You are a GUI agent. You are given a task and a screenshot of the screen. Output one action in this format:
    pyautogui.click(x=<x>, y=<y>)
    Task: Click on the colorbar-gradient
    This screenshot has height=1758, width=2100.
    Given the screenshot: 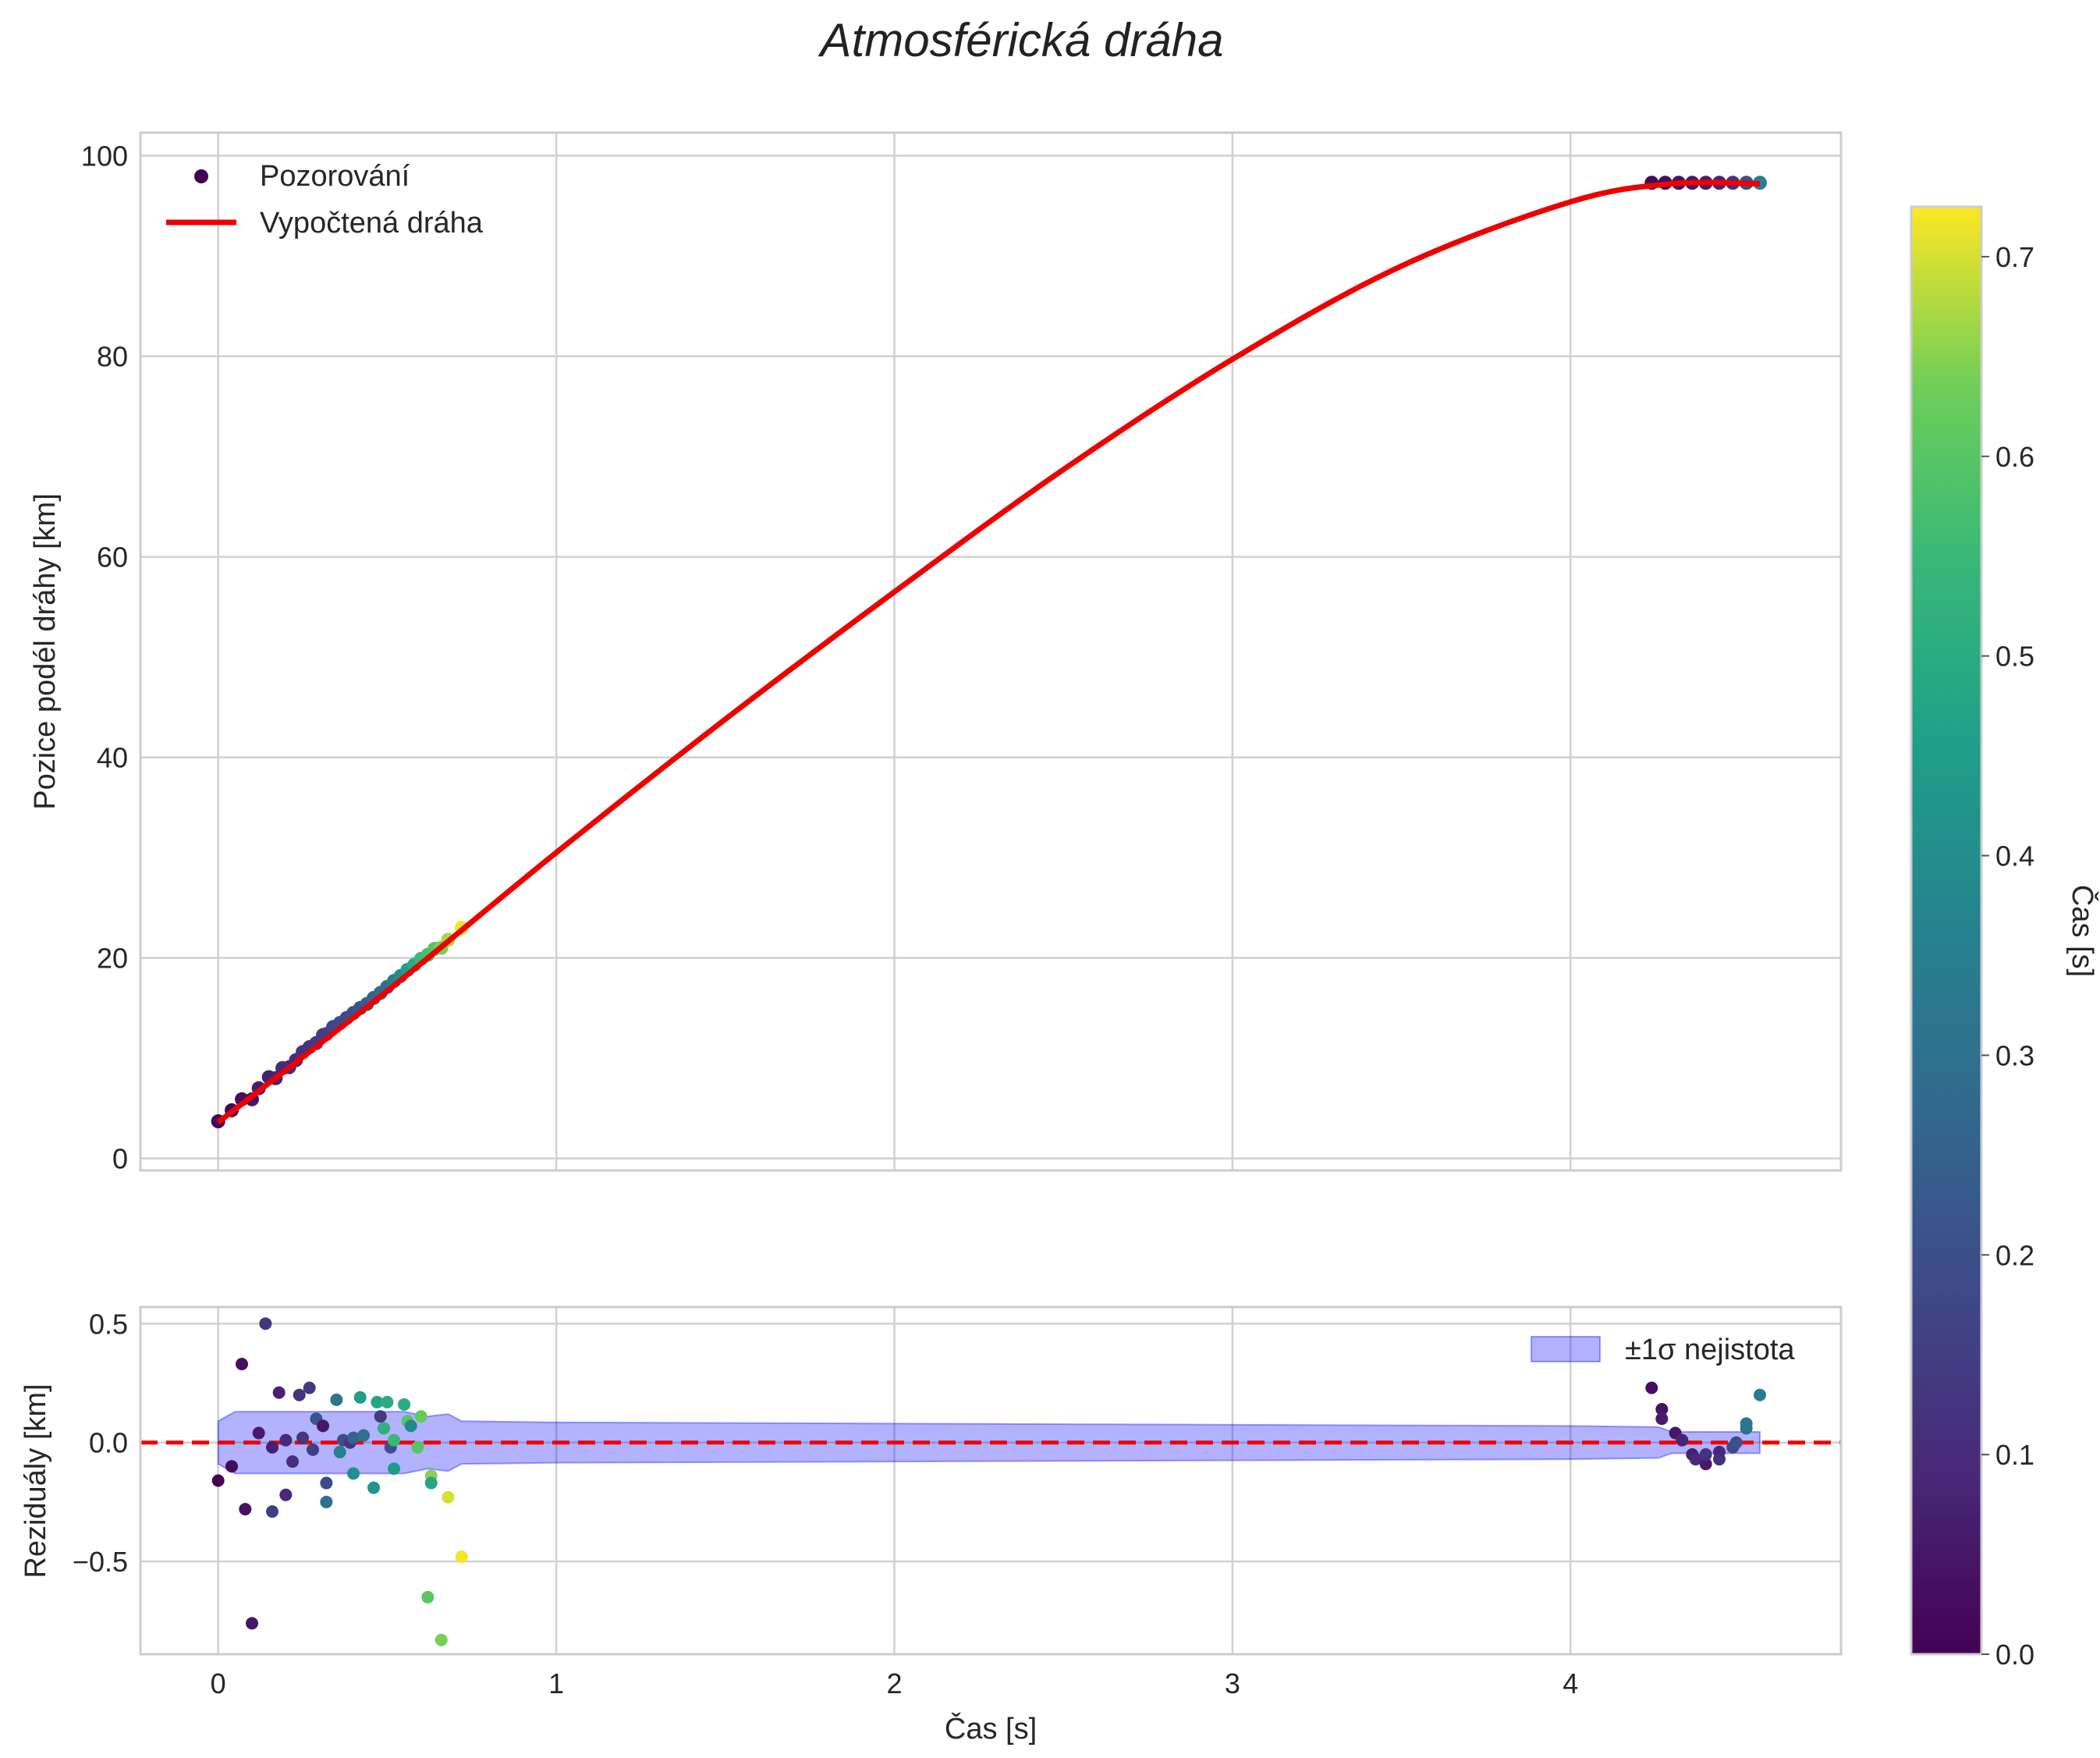 What is the action you would take?
    pyautogui.click(x=1946, y=931)
    